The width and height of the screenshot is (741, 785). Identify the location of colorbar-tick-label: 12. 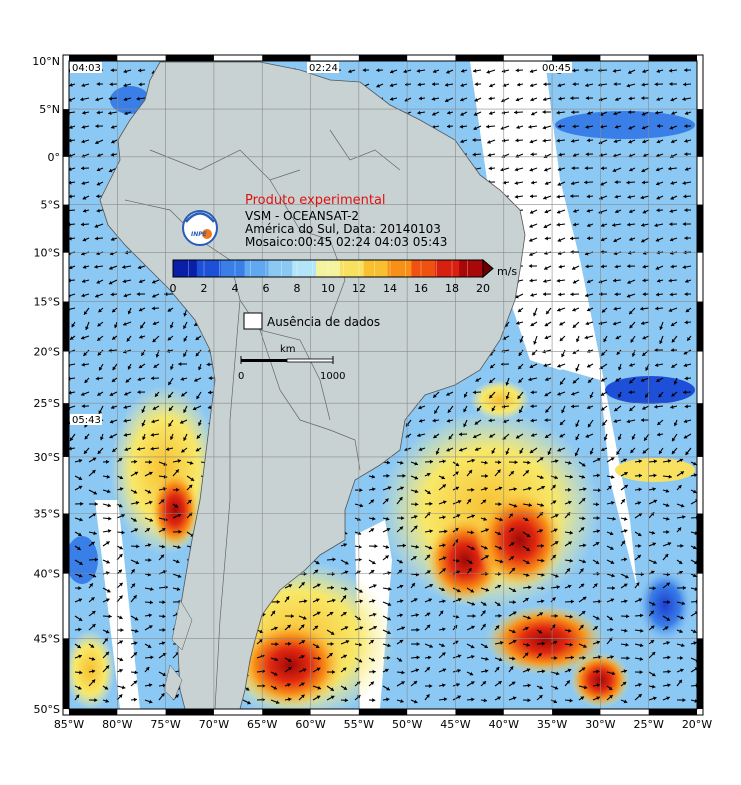
(359, 288).